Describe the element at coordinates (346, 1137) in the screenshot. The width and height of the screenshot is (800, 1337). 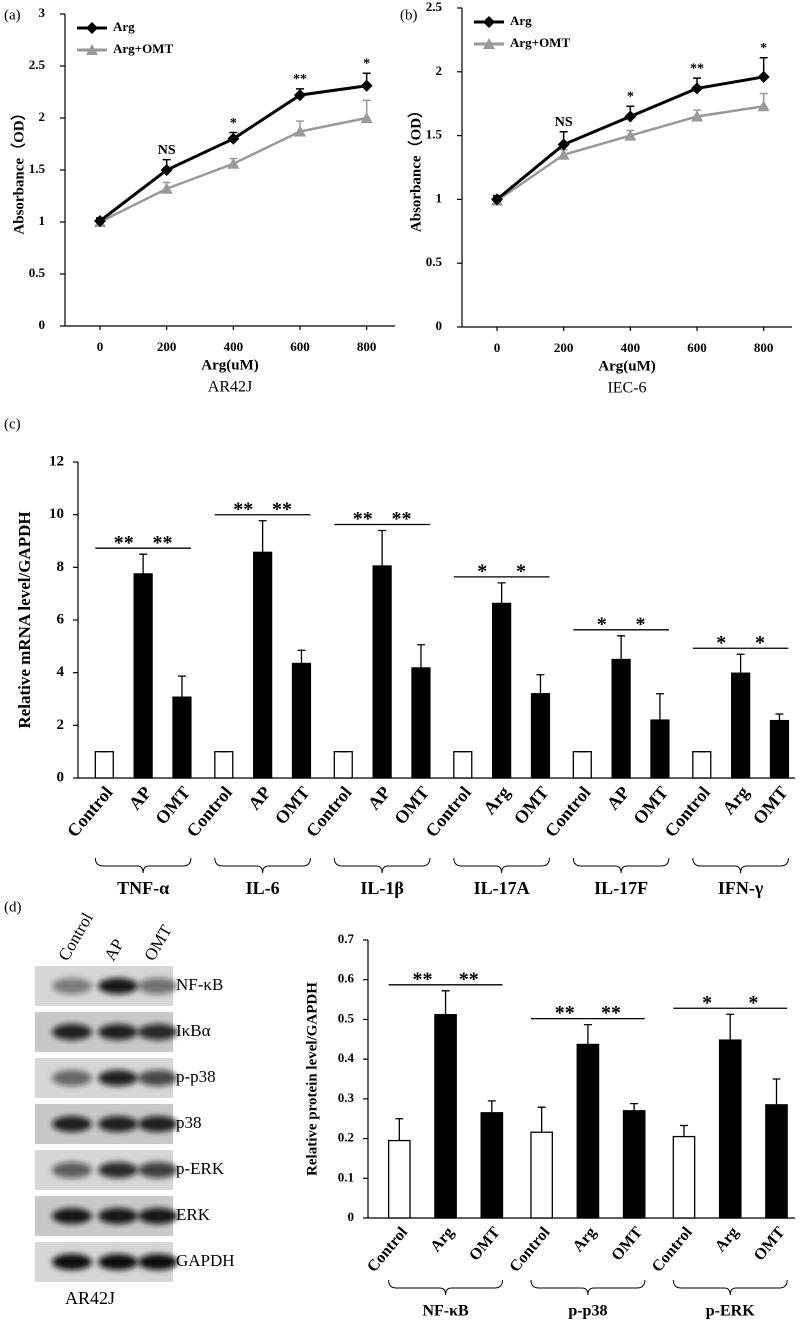
I see `y-tick-label: 0.2` at that location.